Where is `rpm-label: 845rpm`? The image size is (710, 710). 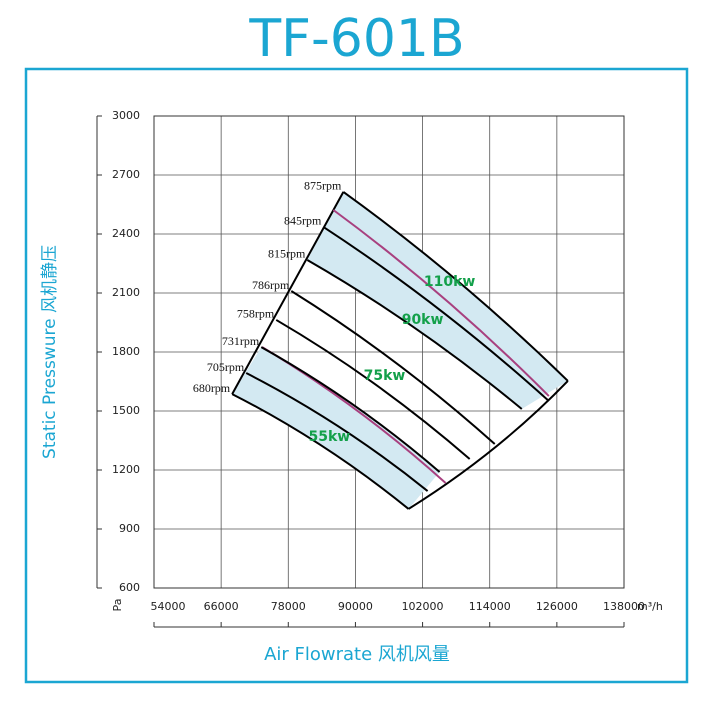
rpm-label: 845rpm is located at coordinates (303, 221).